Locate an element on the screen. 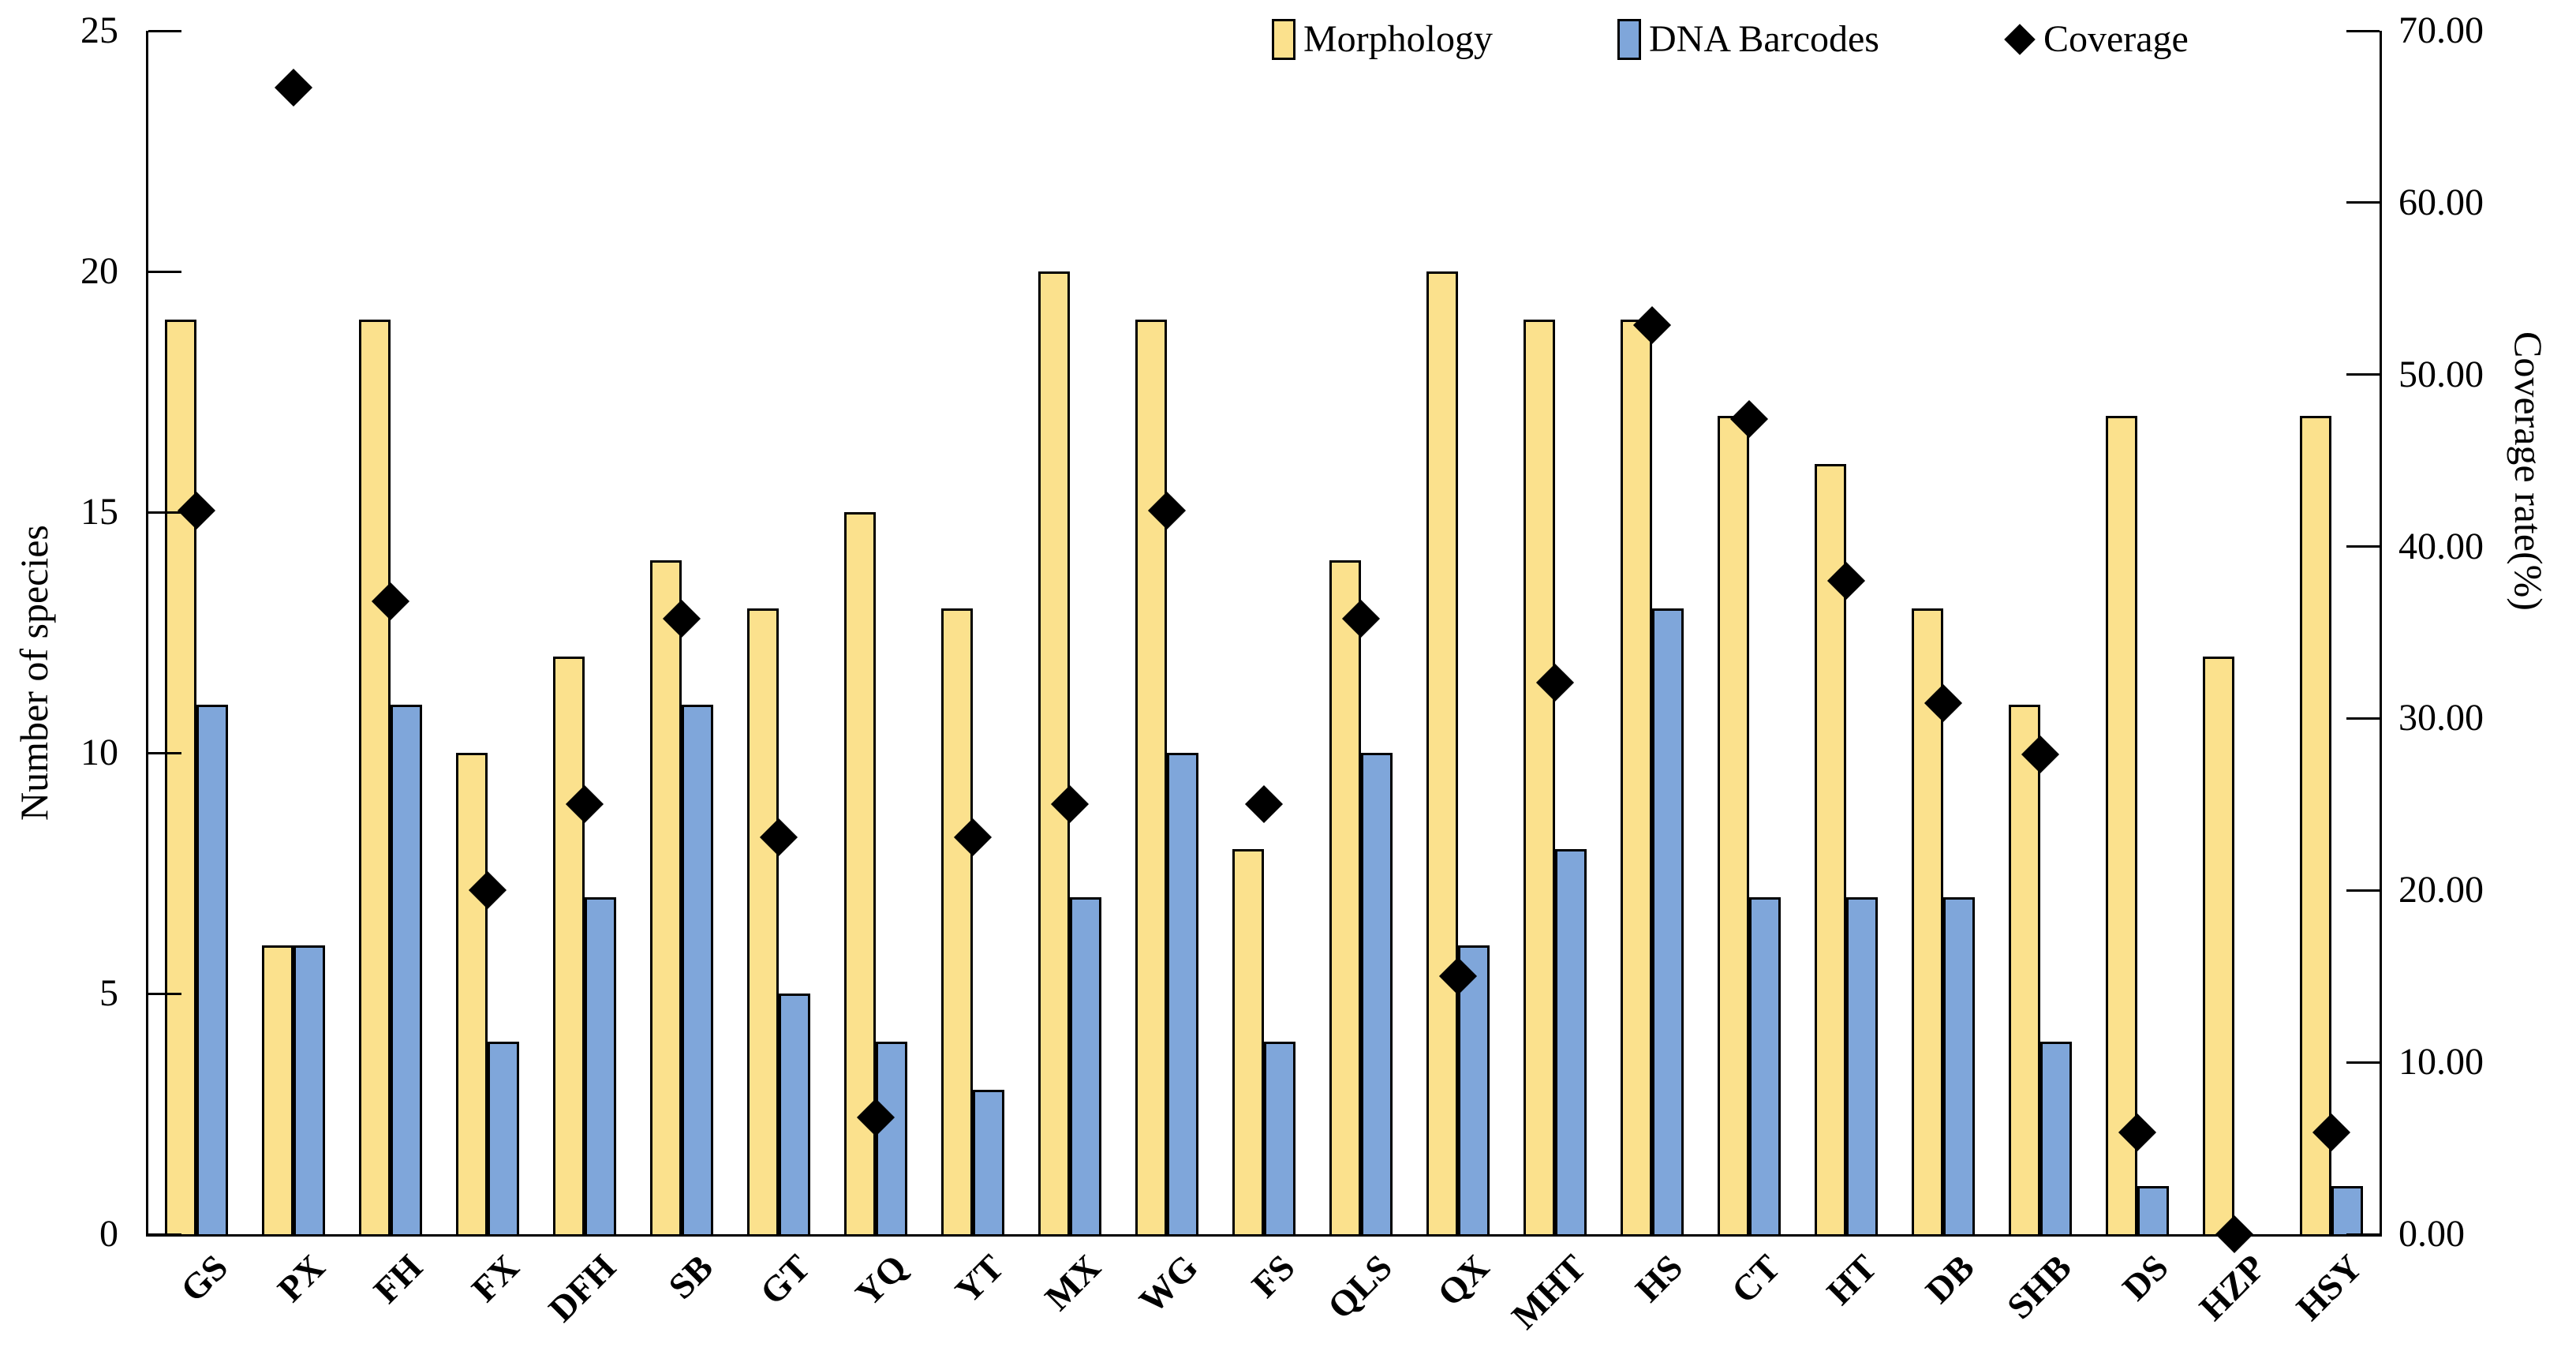 The image size is (2576, 1351). dna-barcodes-bar-HS is located at coordinates (1667, 921).